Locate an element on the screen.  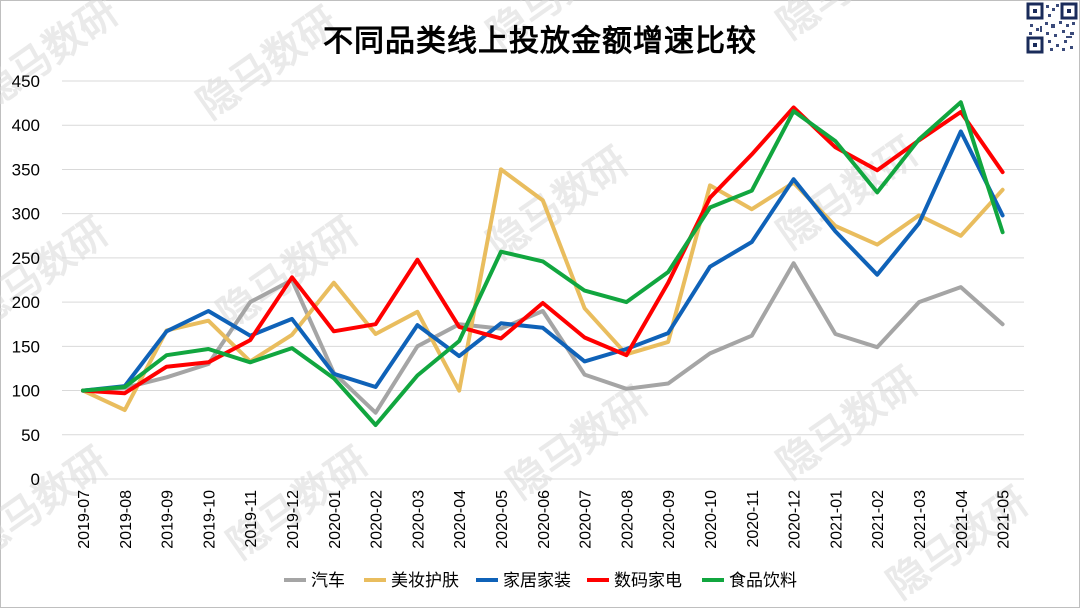
y-tick-label: 50 is located at coordinates (30, 435).